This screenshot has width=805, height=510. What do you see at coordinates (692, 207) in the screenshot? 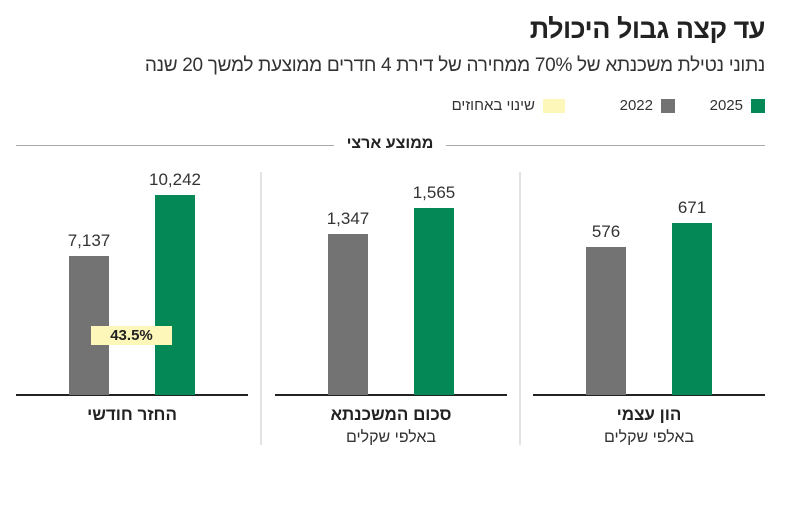
I see `value-label: 671` at bounding box center [692, 207].